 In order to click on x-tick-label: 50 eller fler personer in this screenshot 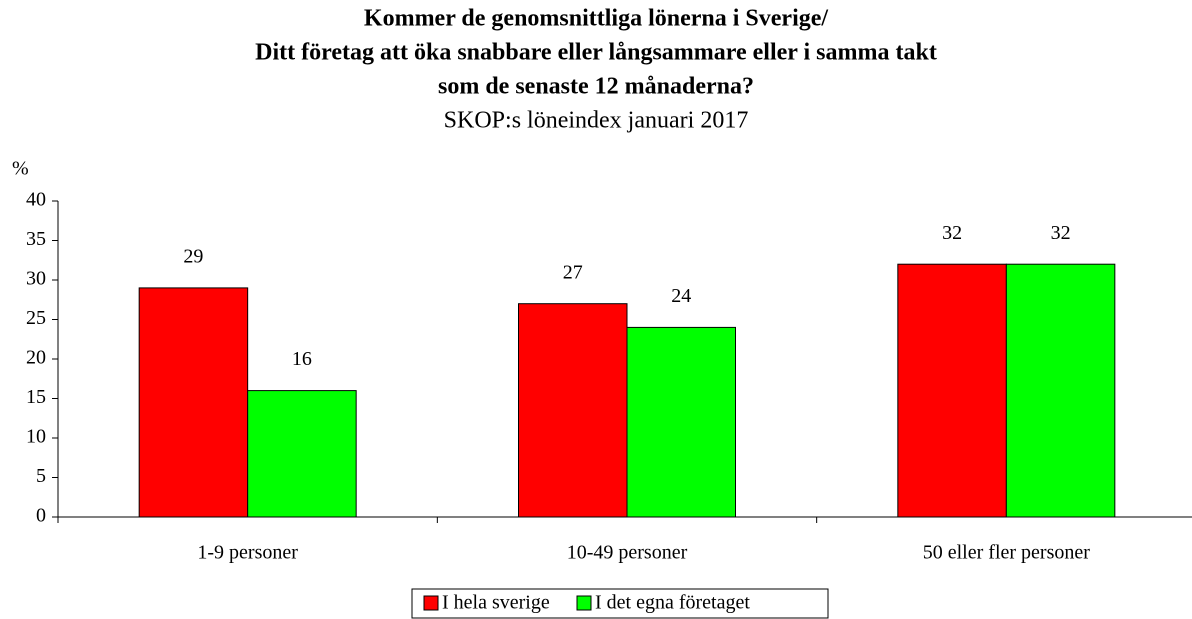, I will do `click(1006, 553)`.